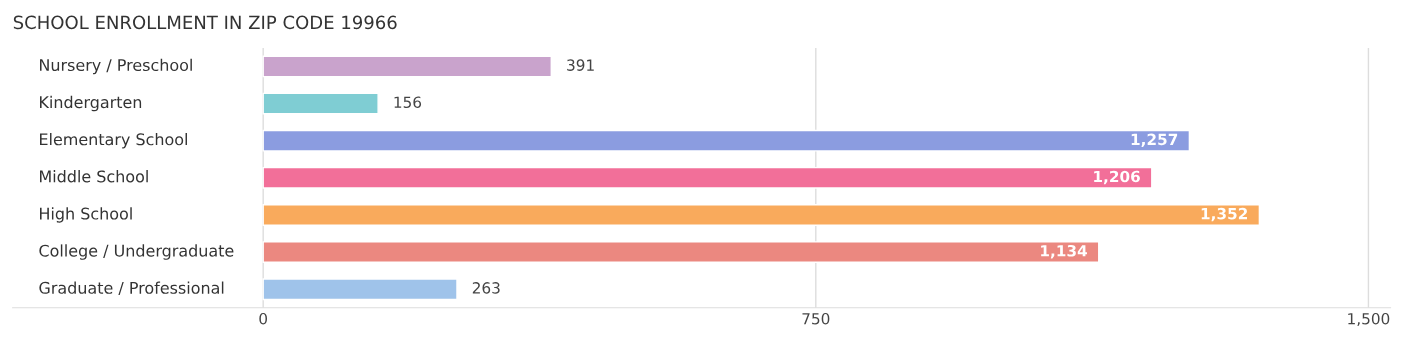 The width and height of the screenshot is (1406, 342). Describe the element at coordinates (205, 22) in the screenshot. I see `chart-title: SCHOOL ENROLLMENT IN ZIP CODE 19966` at that location.